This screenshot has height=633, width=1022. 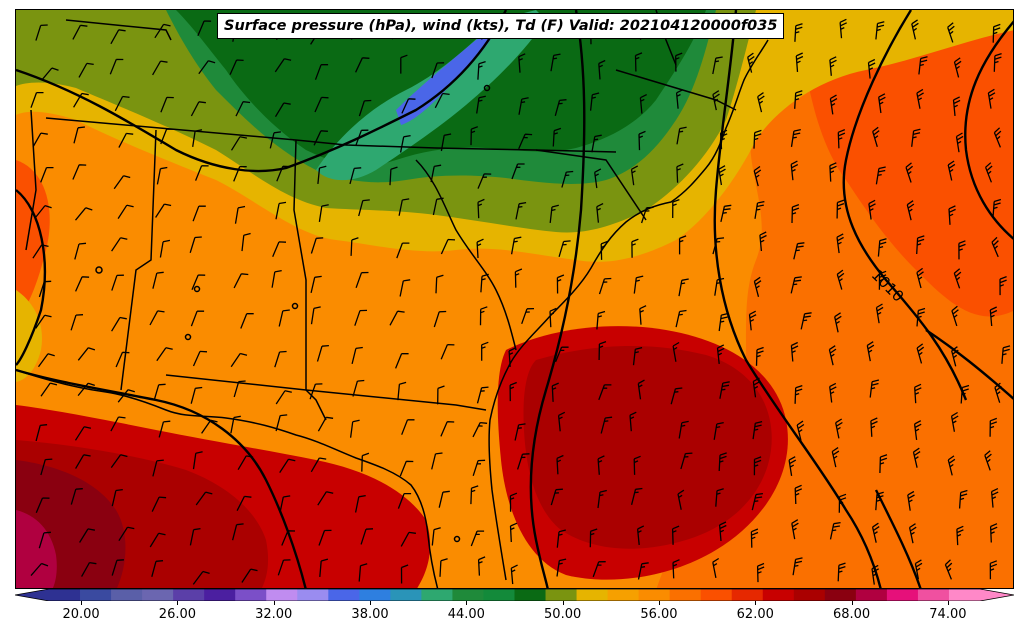 I want to click on colorbar-tick-label: 38.00, so click(x=370, y=614).